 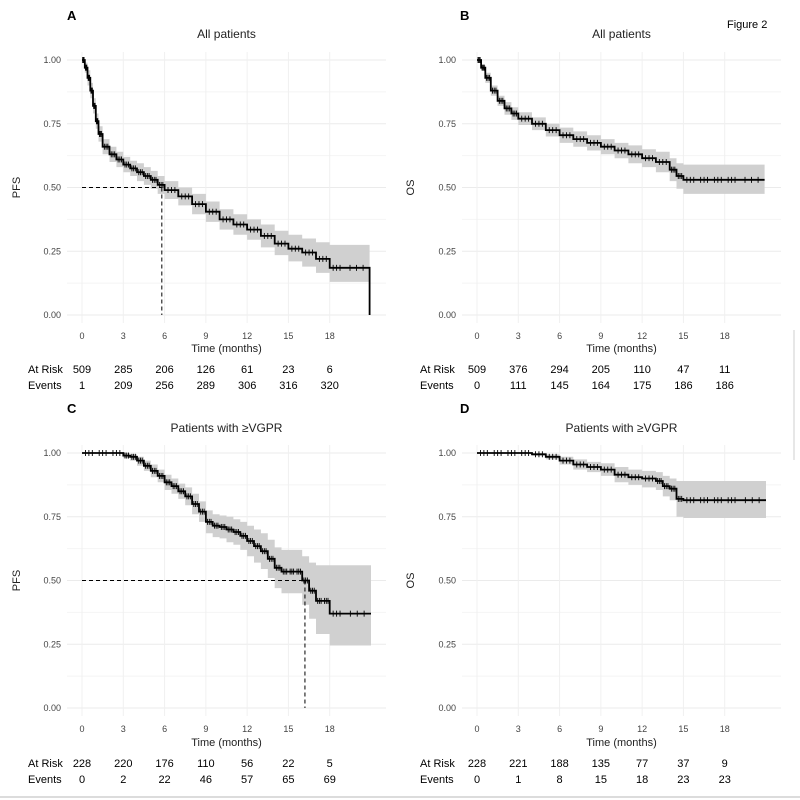 I want to click on confidence-band, so click(x=226, y=549).